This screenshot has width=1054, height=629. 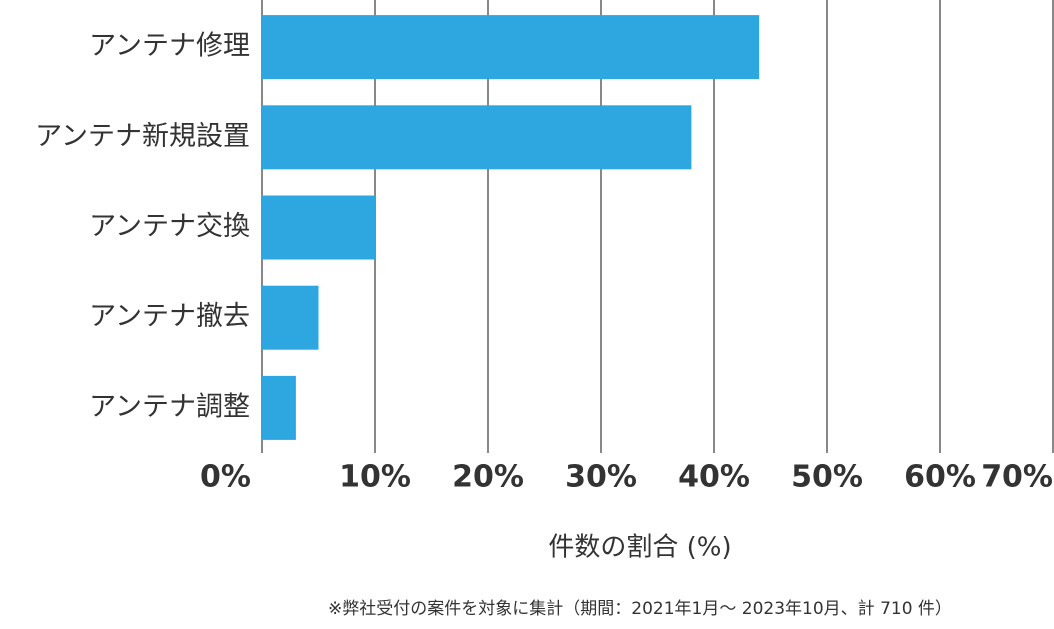 What do you see at coordinates (169, 316) in the screenshot?
I see `y-tick-label: アンテナ撤去` at bounding box center [169, 316].